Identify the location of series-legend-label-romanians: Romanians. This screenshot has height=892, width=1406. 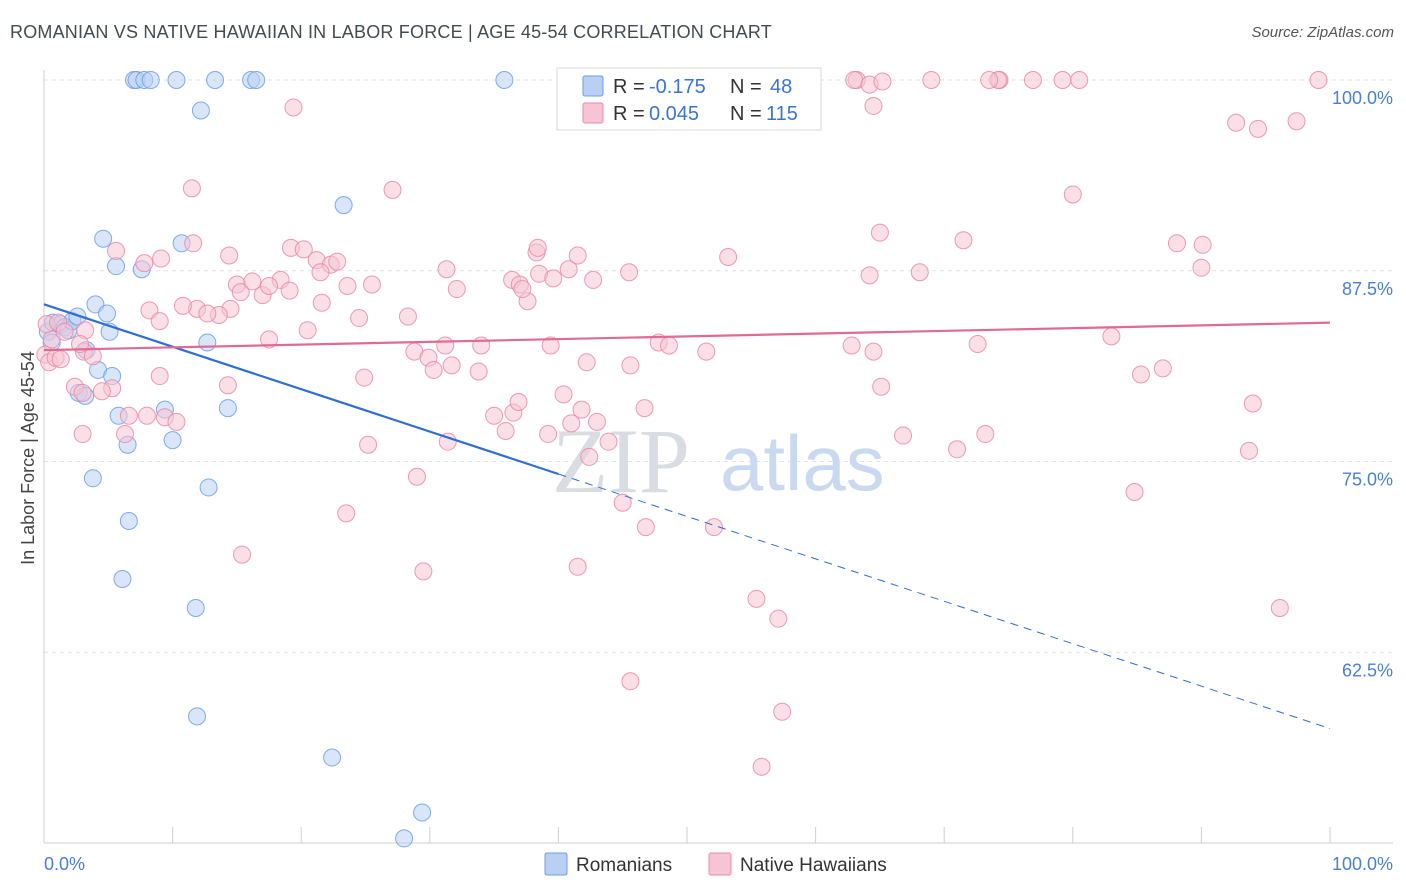
(624, 865).